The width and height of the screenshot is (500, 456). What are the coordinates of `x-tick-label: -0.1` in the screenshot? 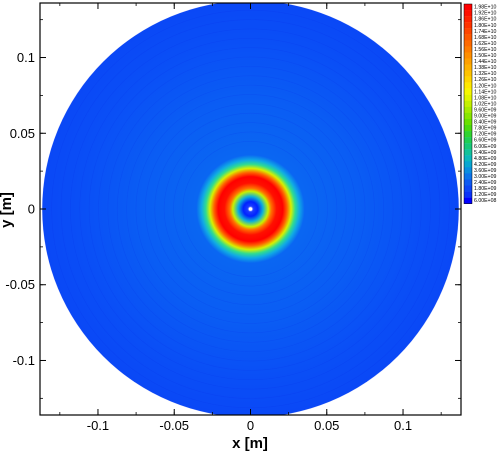 It's located at (98, 425).